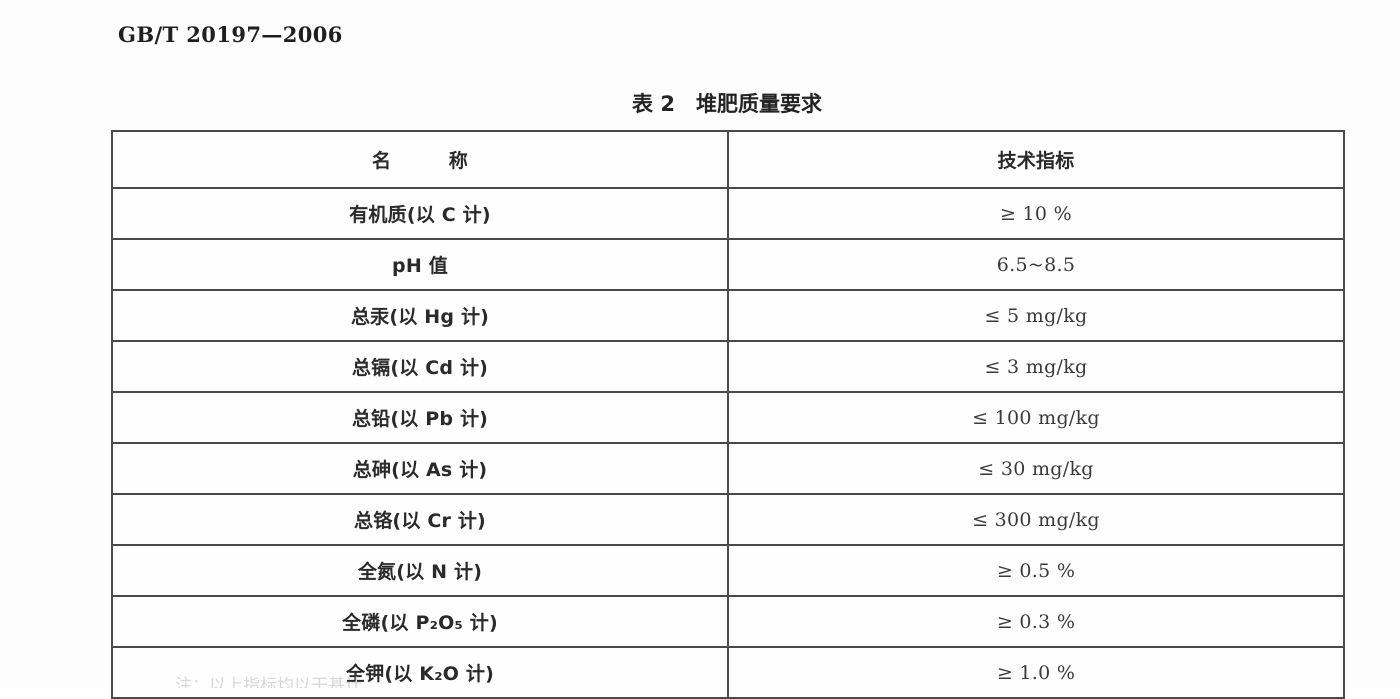 This screenshot has height=699, width=1400. Describe the element at coordinates (230, 34) in the screenshot. I see `document-running-head: GB/T 20197—2006` at that location.